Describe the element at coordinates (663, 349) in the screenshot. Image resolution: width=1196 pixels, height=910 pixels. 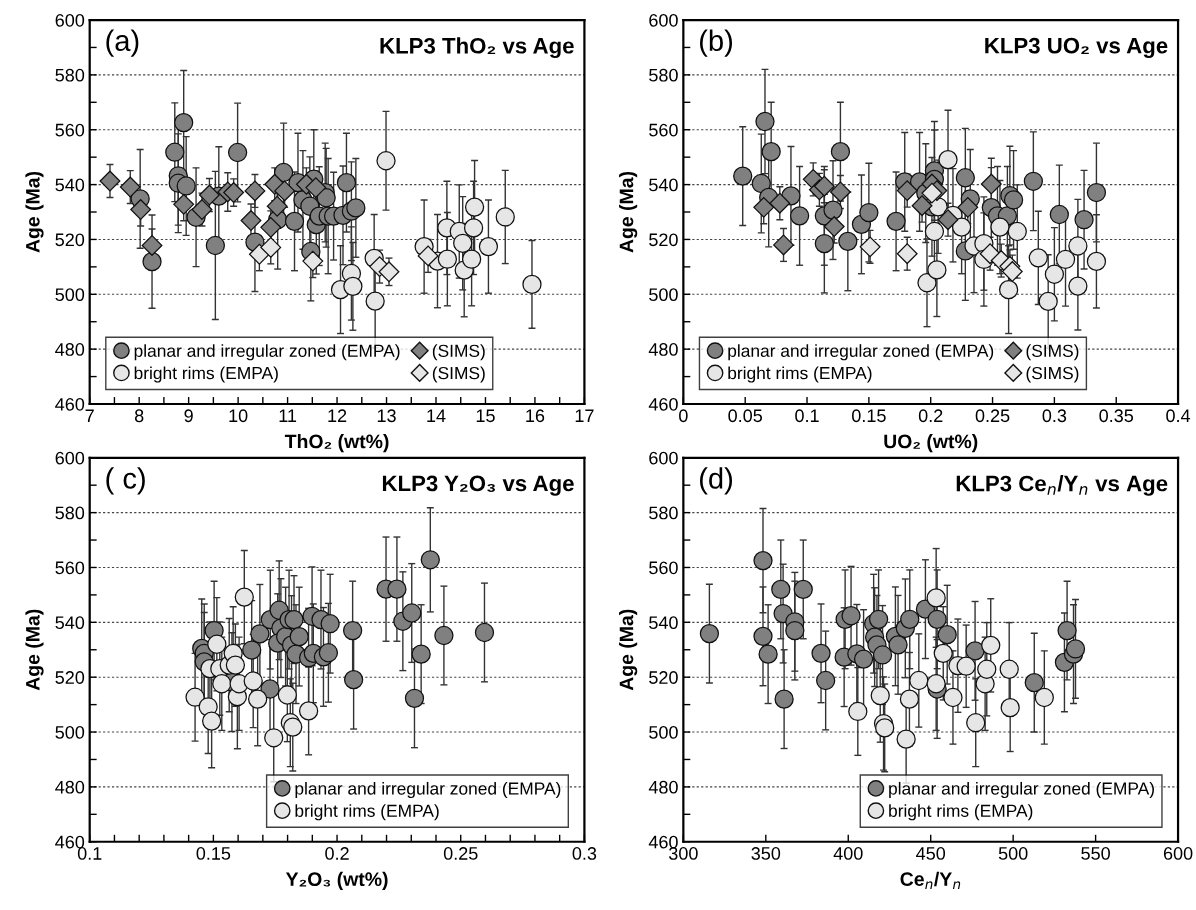
I see `y-tick-label: 480` at that location.